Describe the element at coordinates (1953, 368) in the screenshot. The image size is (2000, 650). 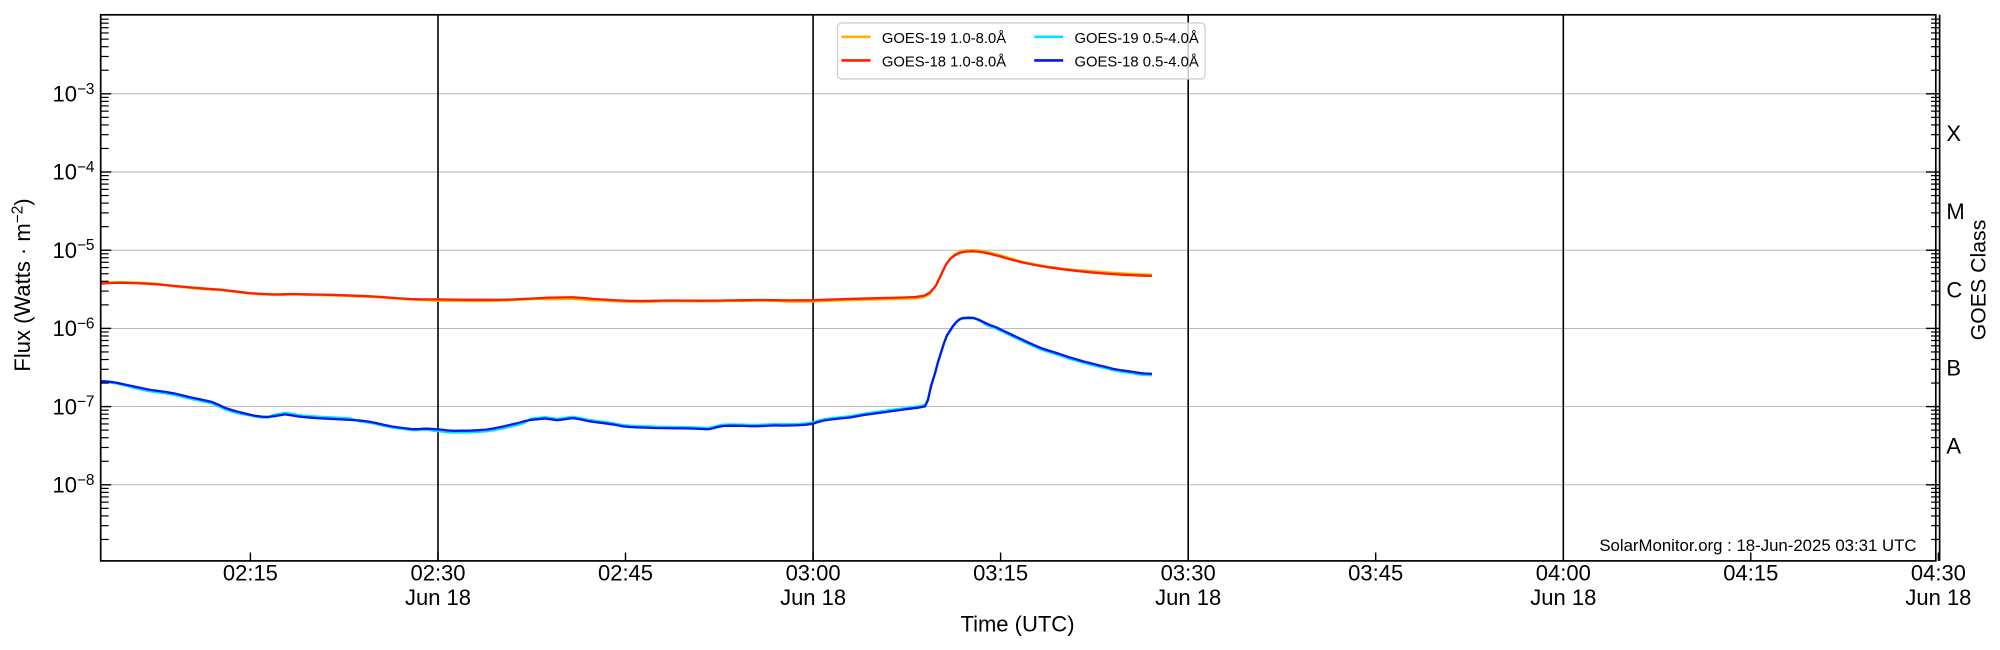
I see `svg-text: B` at that location.